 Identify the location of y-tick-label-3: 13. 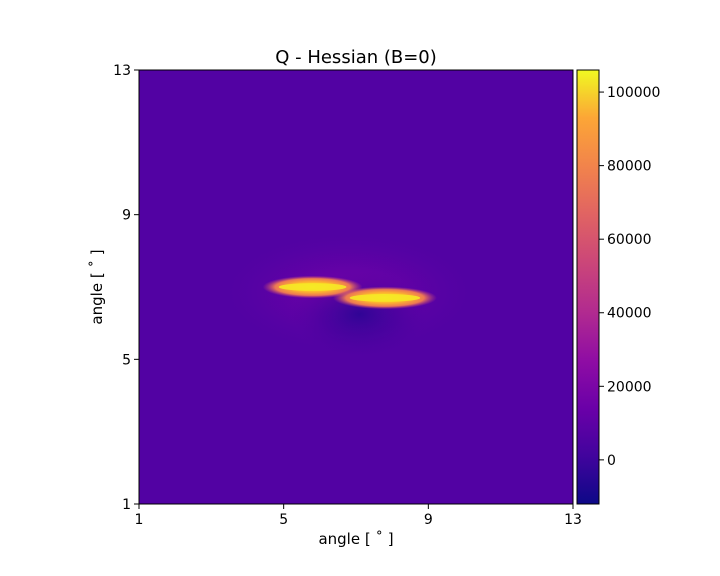
(122, 71).